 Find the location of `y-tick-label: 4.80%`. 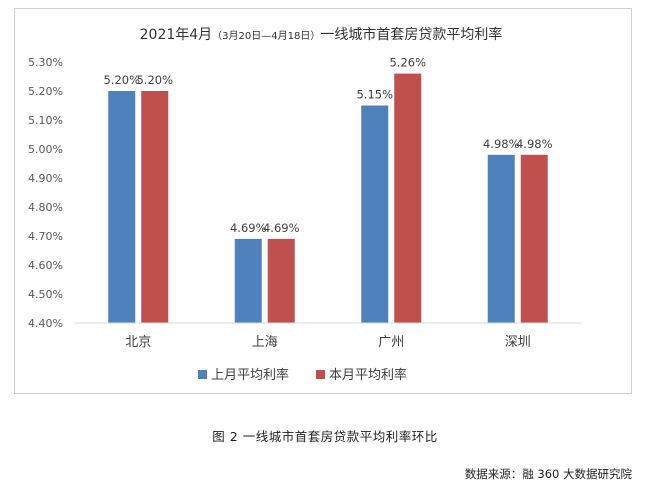

y-tick-label: 4.80% is located at coordinates (45, 207).